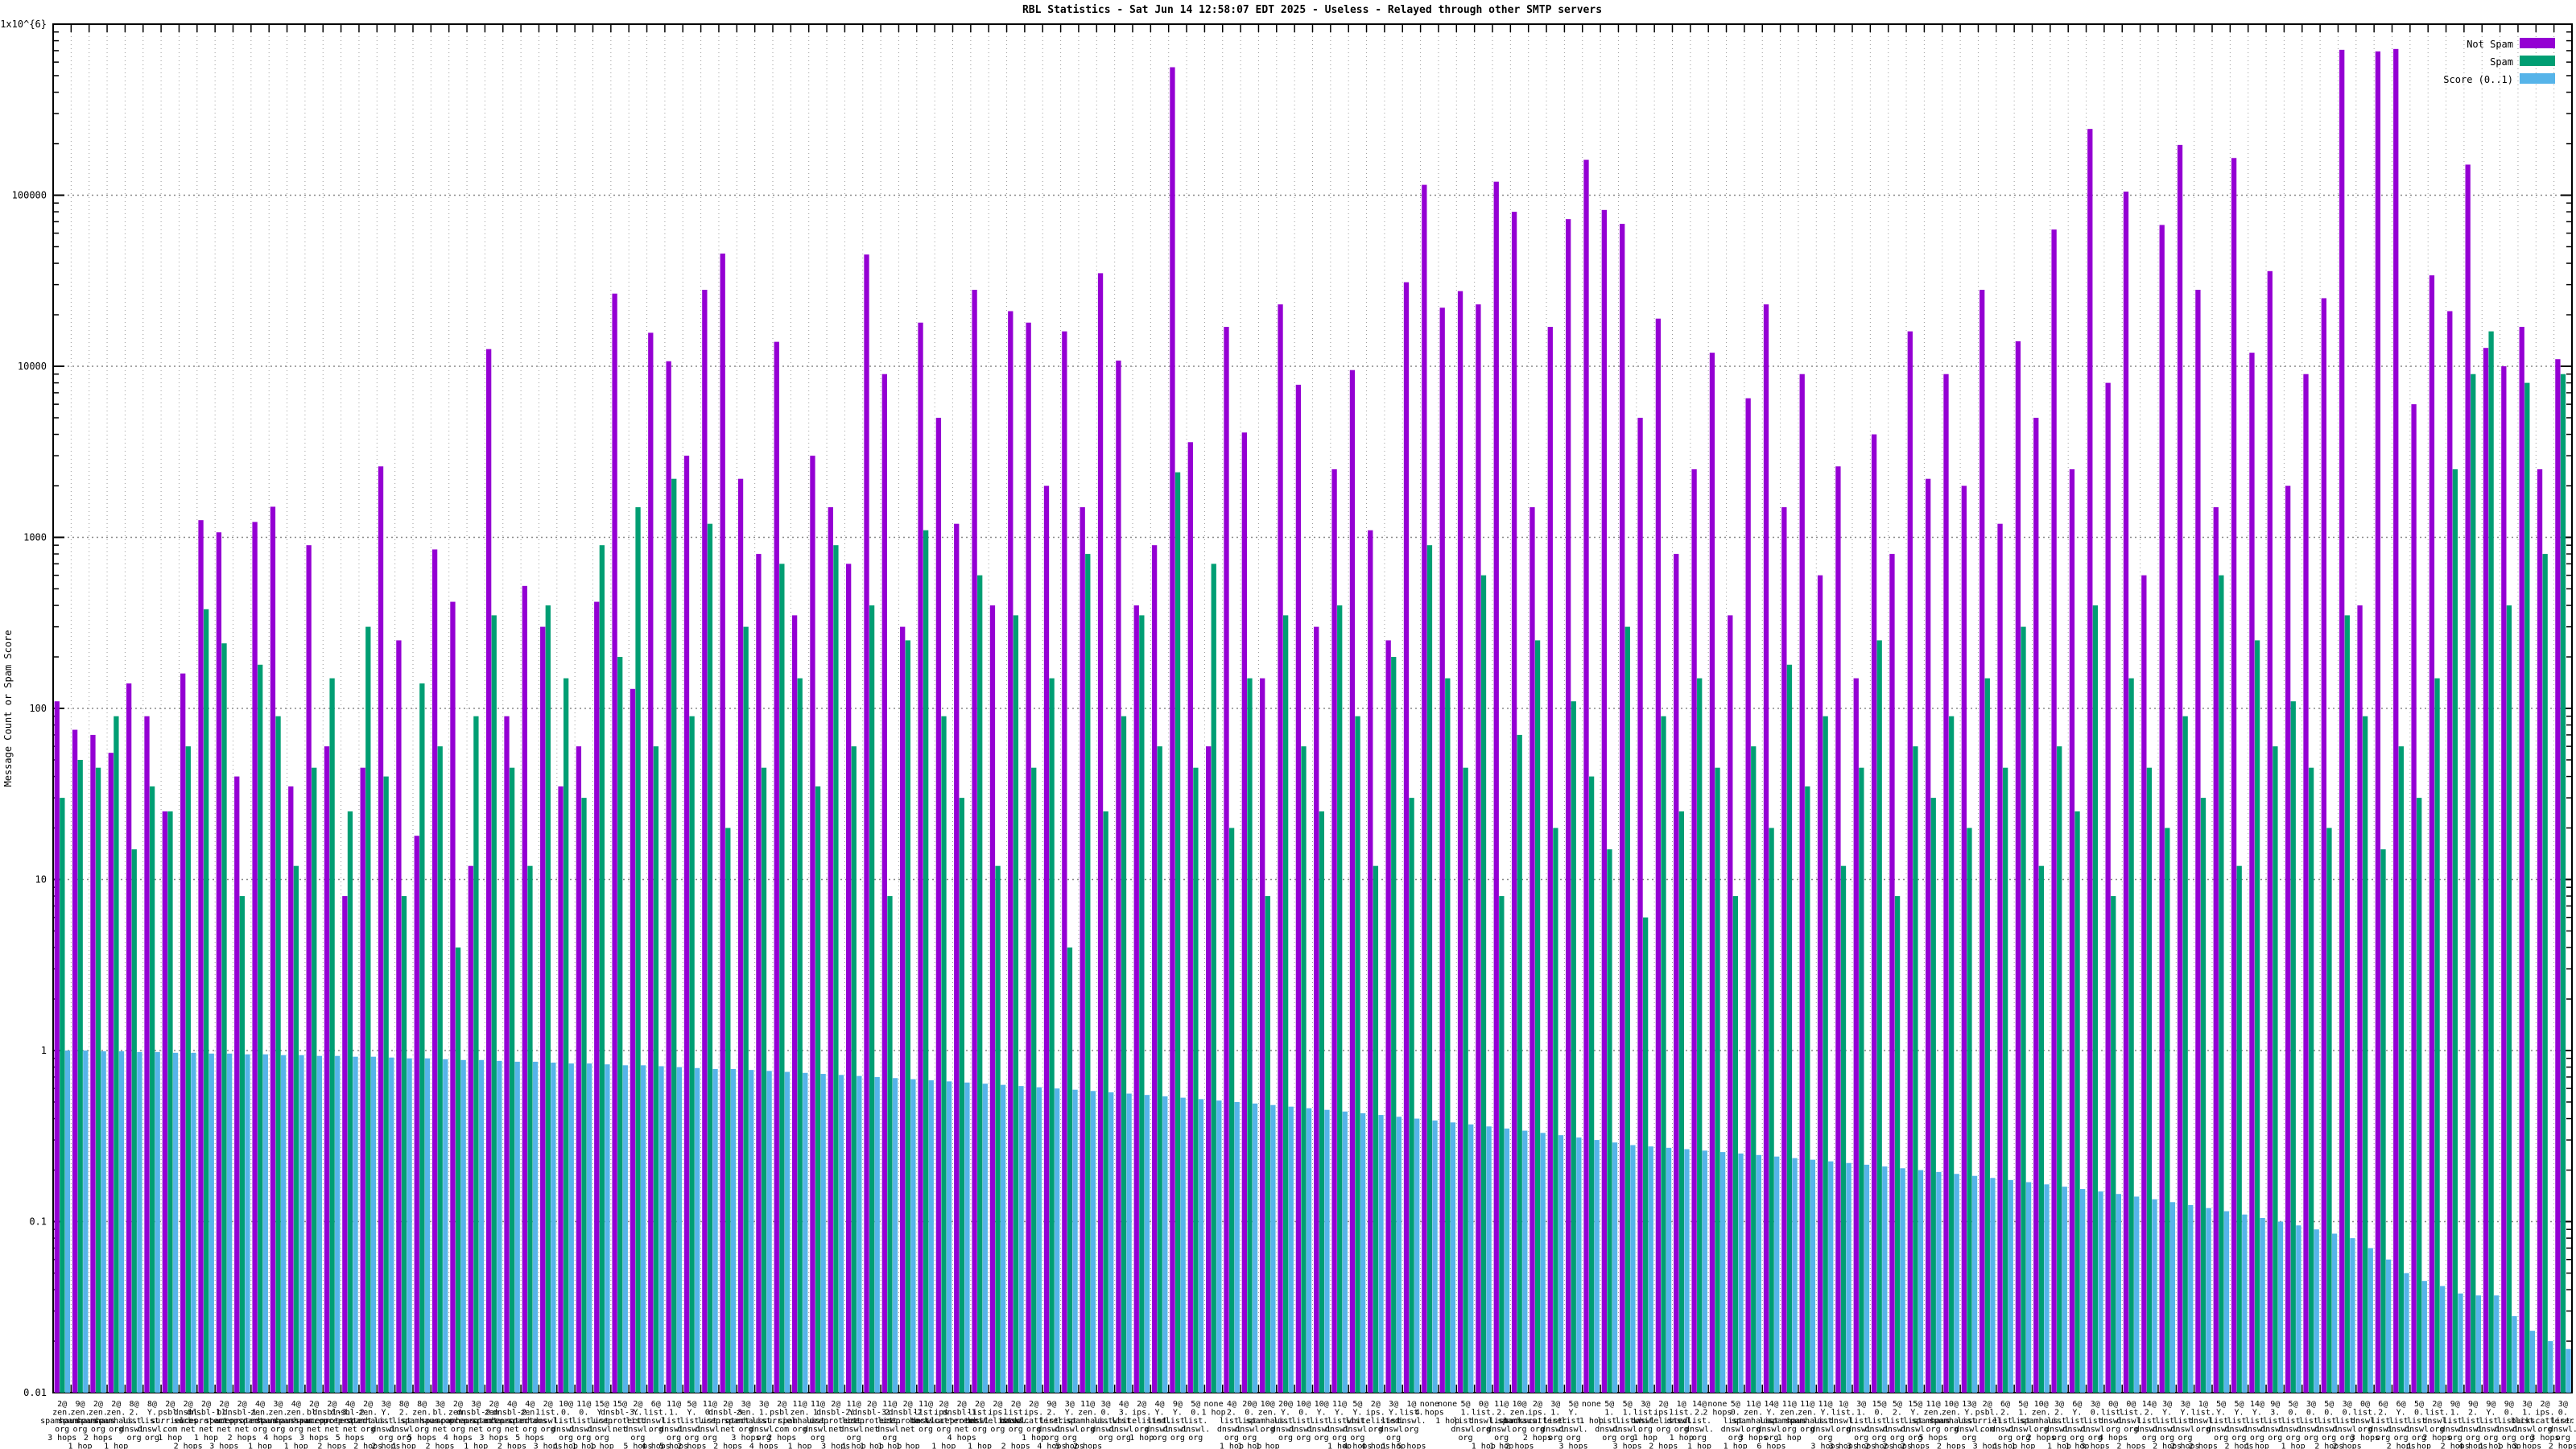  Describe the element at coordinates (1069, 1424) in the screenshot. I see `x-axis-label: 3@ Y. list. dnswl. org 5 hops` at that location.